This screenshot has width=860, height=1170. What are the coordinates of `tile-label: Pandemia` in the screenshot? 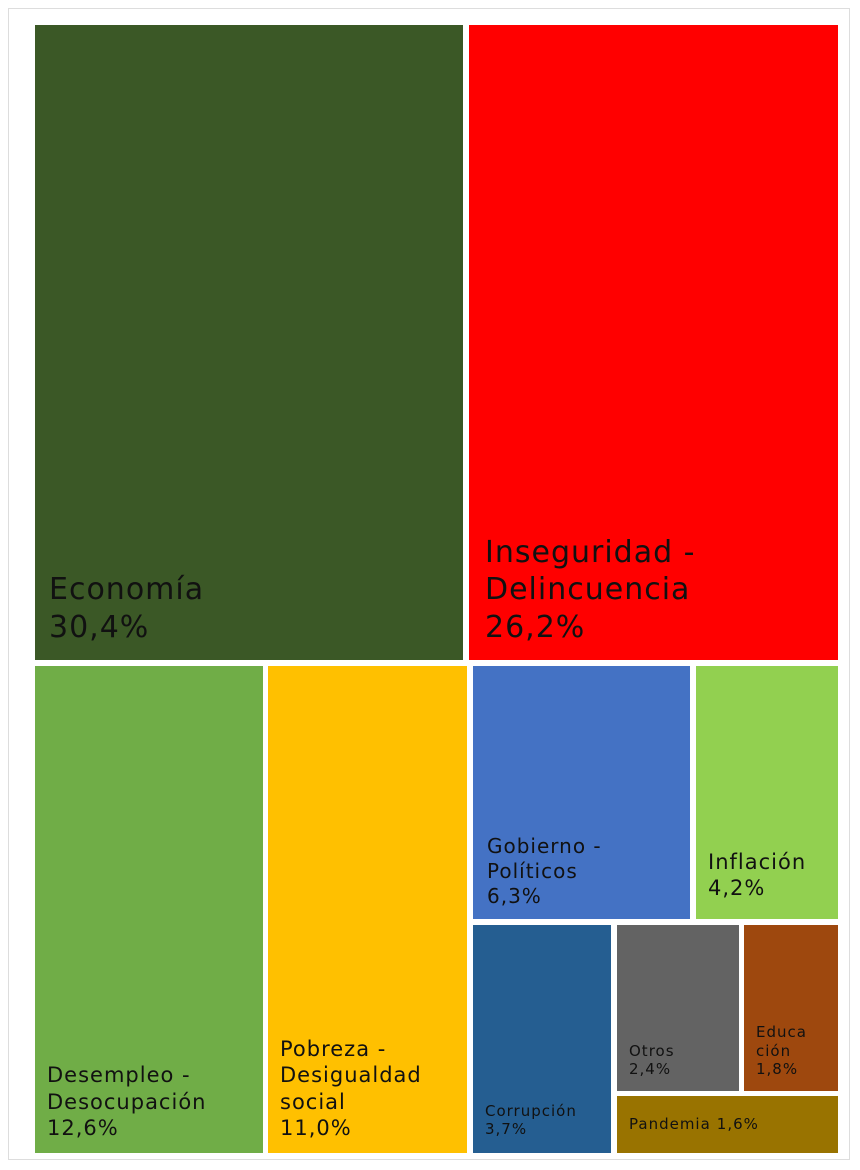 It's located at (670, 1124).